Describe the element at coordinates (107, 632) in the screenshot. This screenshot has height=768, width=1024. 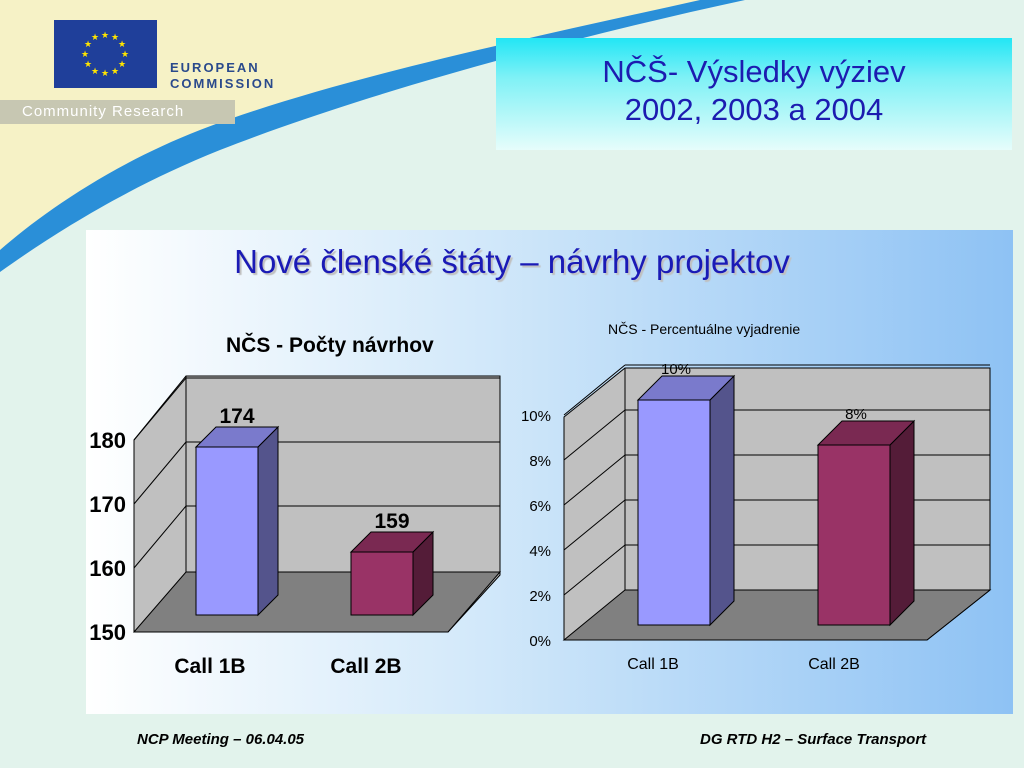
I see `y-tick-label: 150` at that location.